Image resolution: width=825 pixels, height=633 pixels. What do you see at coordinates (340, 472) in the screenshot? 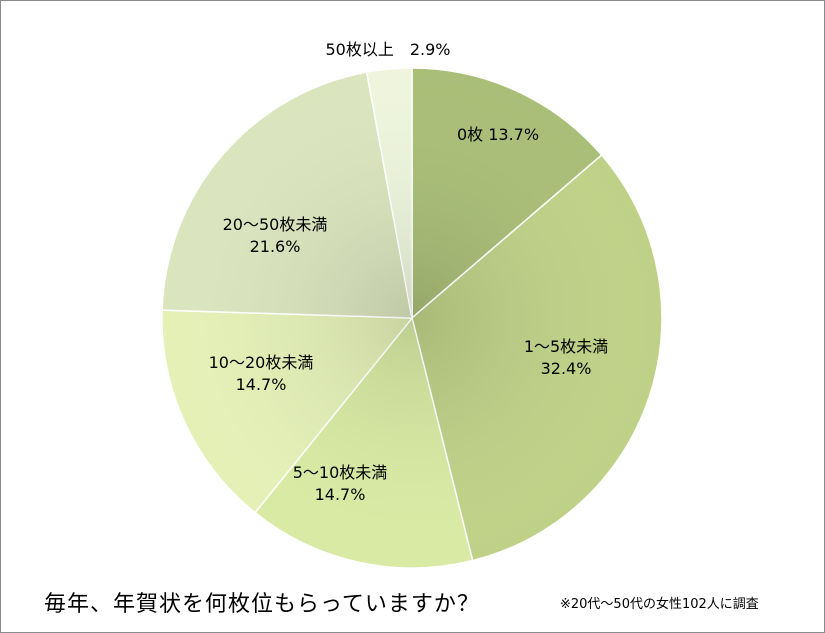
I see `slice-category: 5〜10枚未満` at bounding box center [340, 472].